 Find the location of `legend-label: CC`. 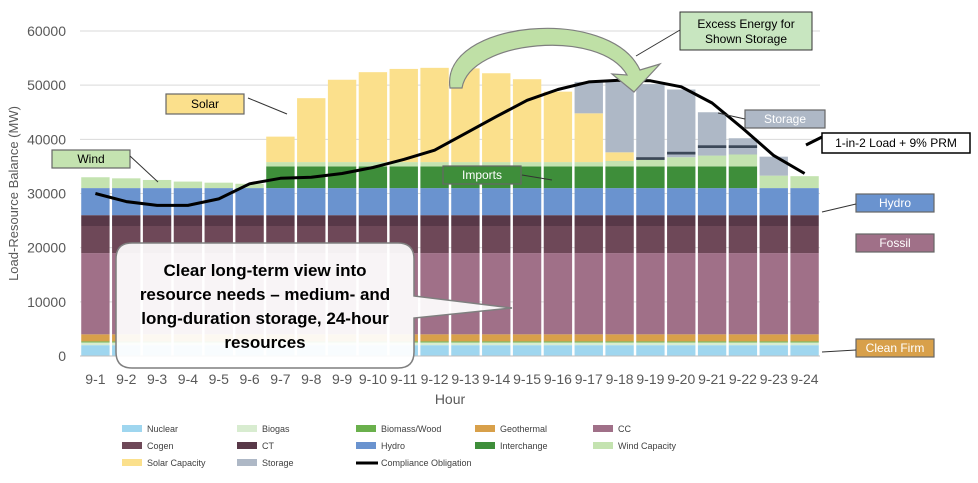

legend-label: CC is located at coordinates (624, 429).